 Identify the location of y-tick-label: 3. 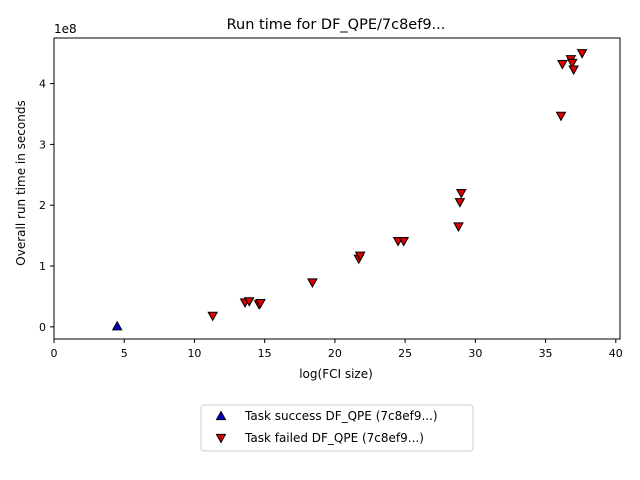
(42, 144).